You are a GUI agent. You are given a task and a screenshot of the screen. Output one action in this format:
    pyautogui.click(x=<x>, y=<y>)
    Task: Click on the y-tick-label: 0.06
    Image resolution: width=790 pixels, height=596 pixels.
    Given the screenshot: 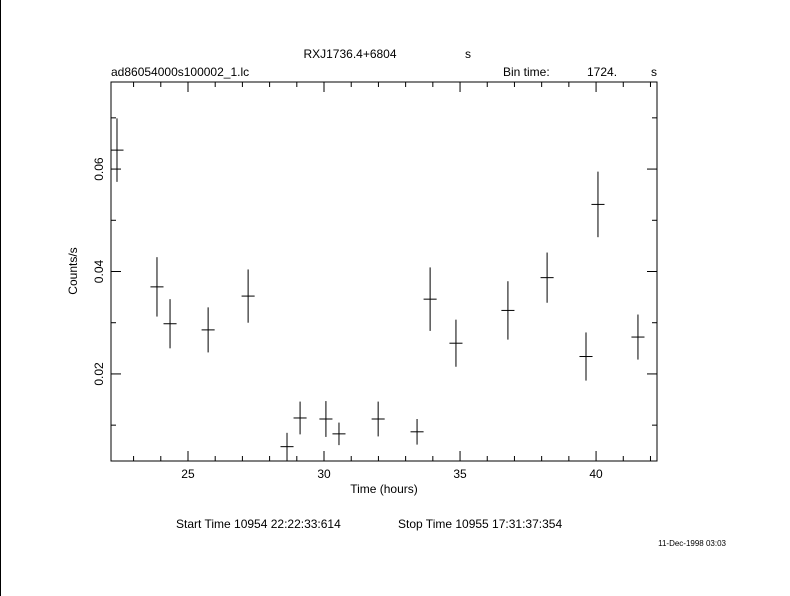 What is the action you would take?
    pyautogui.click(x=99, y=169)
    